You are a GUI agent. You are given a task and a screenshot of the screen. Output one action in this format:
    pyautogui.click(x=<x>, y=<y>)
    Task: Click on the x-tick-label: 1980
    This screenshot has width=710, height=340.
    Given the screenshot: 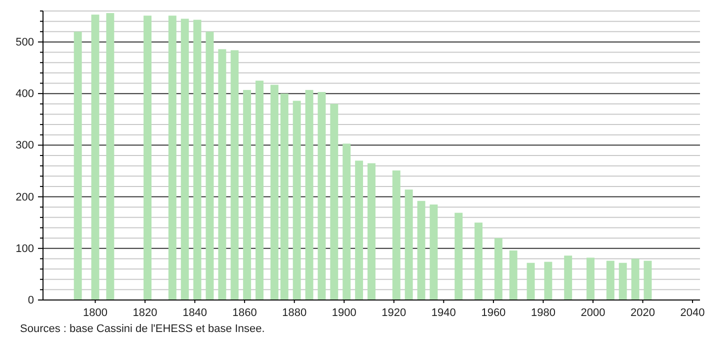 What is the action you would take?
    pyautogui.click(x=543, y=312)
    